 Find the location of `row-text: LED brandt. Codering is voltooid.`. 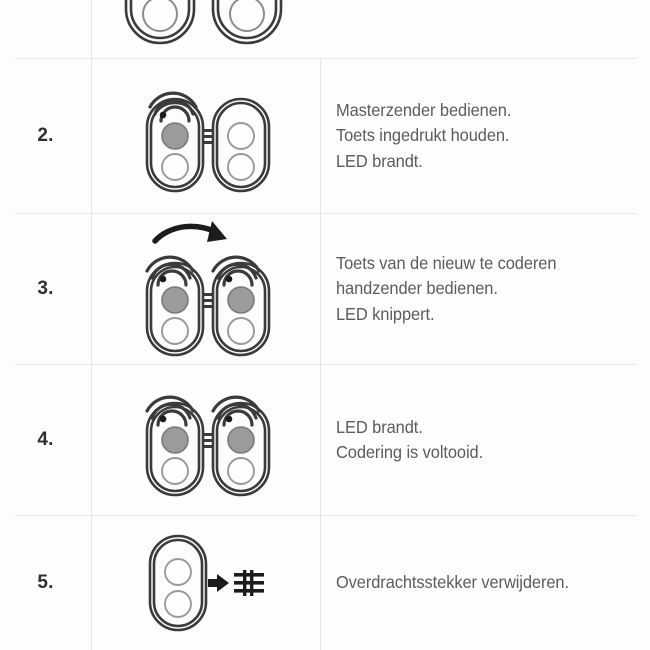

row-text: LED brandt. Codering is voltooid. is located at coordinates (409, 439).